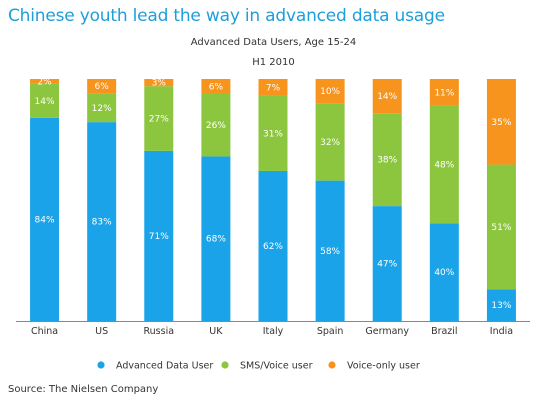 The height and width of the screenshot is (401, 547). I want to click on bar-germany-voice-only-user, so click(387, 96).